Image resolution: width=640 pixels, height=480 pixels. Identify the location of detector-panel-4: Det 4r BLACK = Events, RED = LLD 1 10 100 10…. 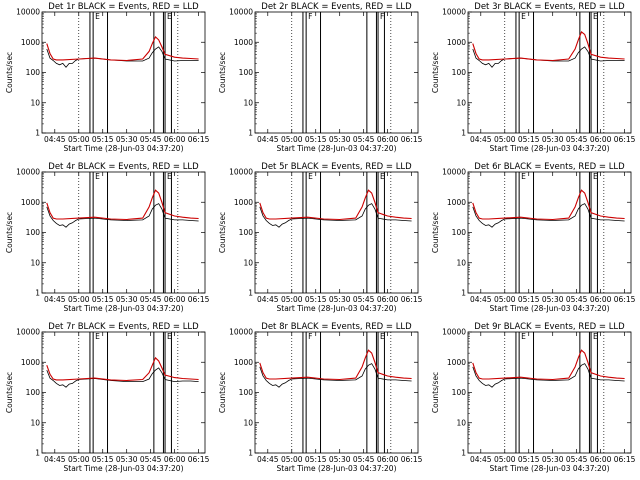
(107, 237).